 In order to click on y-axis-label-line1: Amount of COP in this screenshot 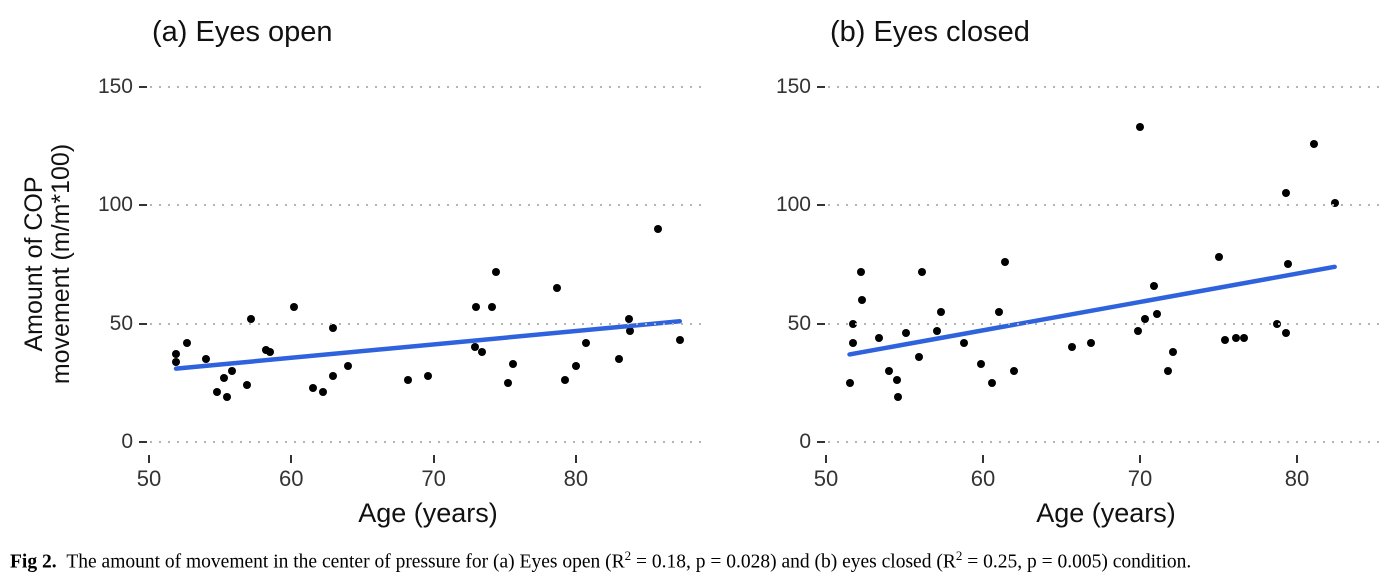, I will do `click(34, 264)`.